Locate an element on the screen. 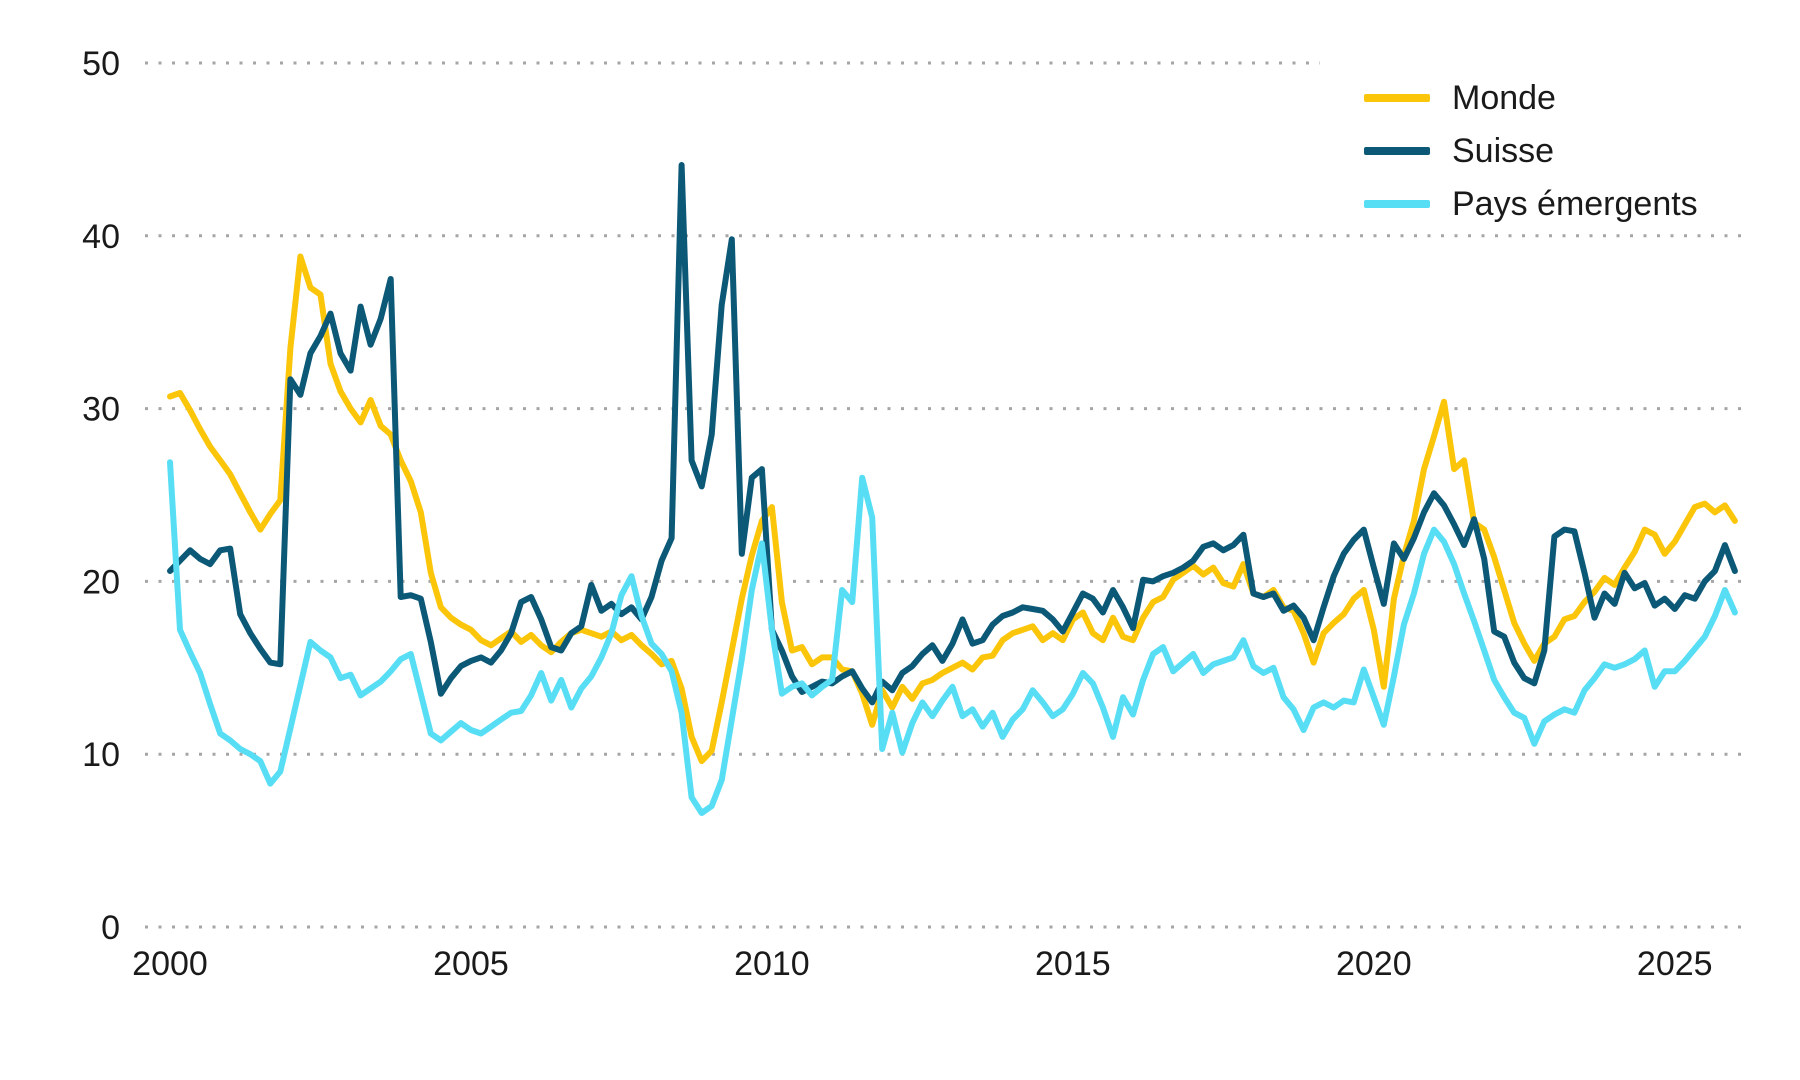 This screenshot has height=1080, width=1800. legend-label-pays-emergents: Pays émergents is located at coordinates (1575, 203).